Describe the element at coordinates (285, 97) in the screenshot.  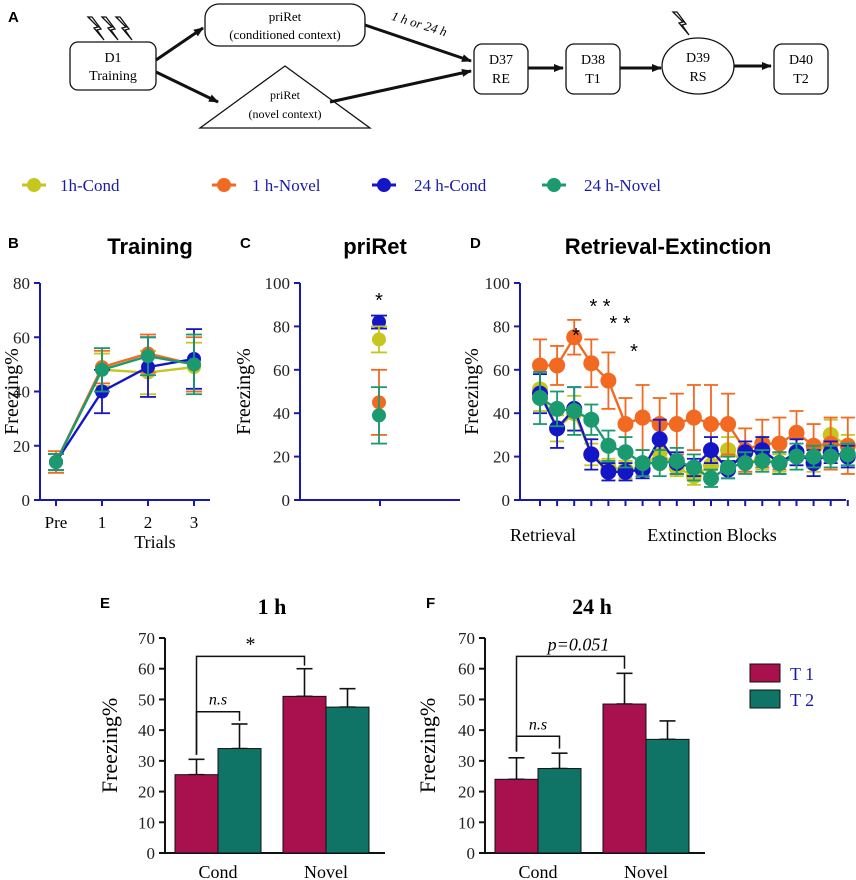
I see `priret-novel-triangle` at that location.